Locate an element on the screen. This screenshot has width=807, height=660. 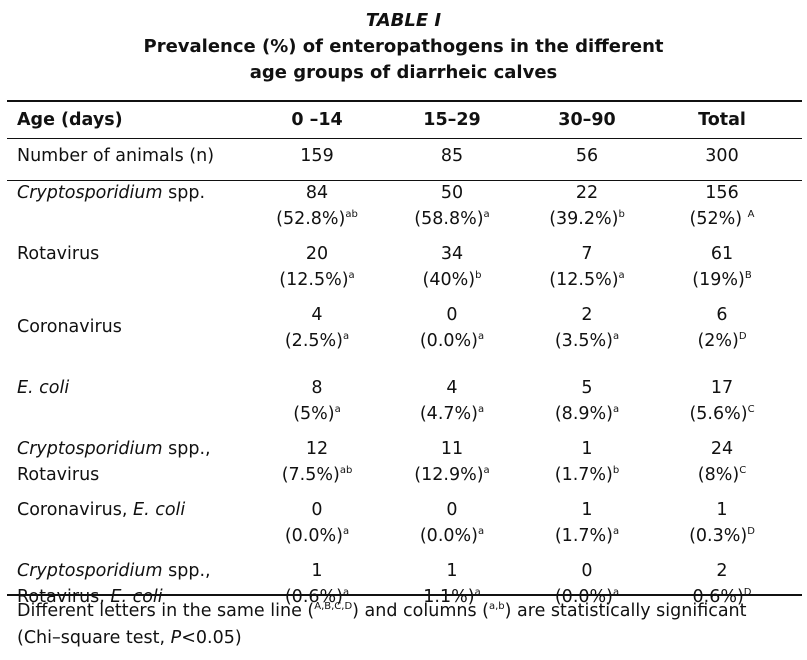
header-0-14: 0 –14 is located at coordinates (317, 120).